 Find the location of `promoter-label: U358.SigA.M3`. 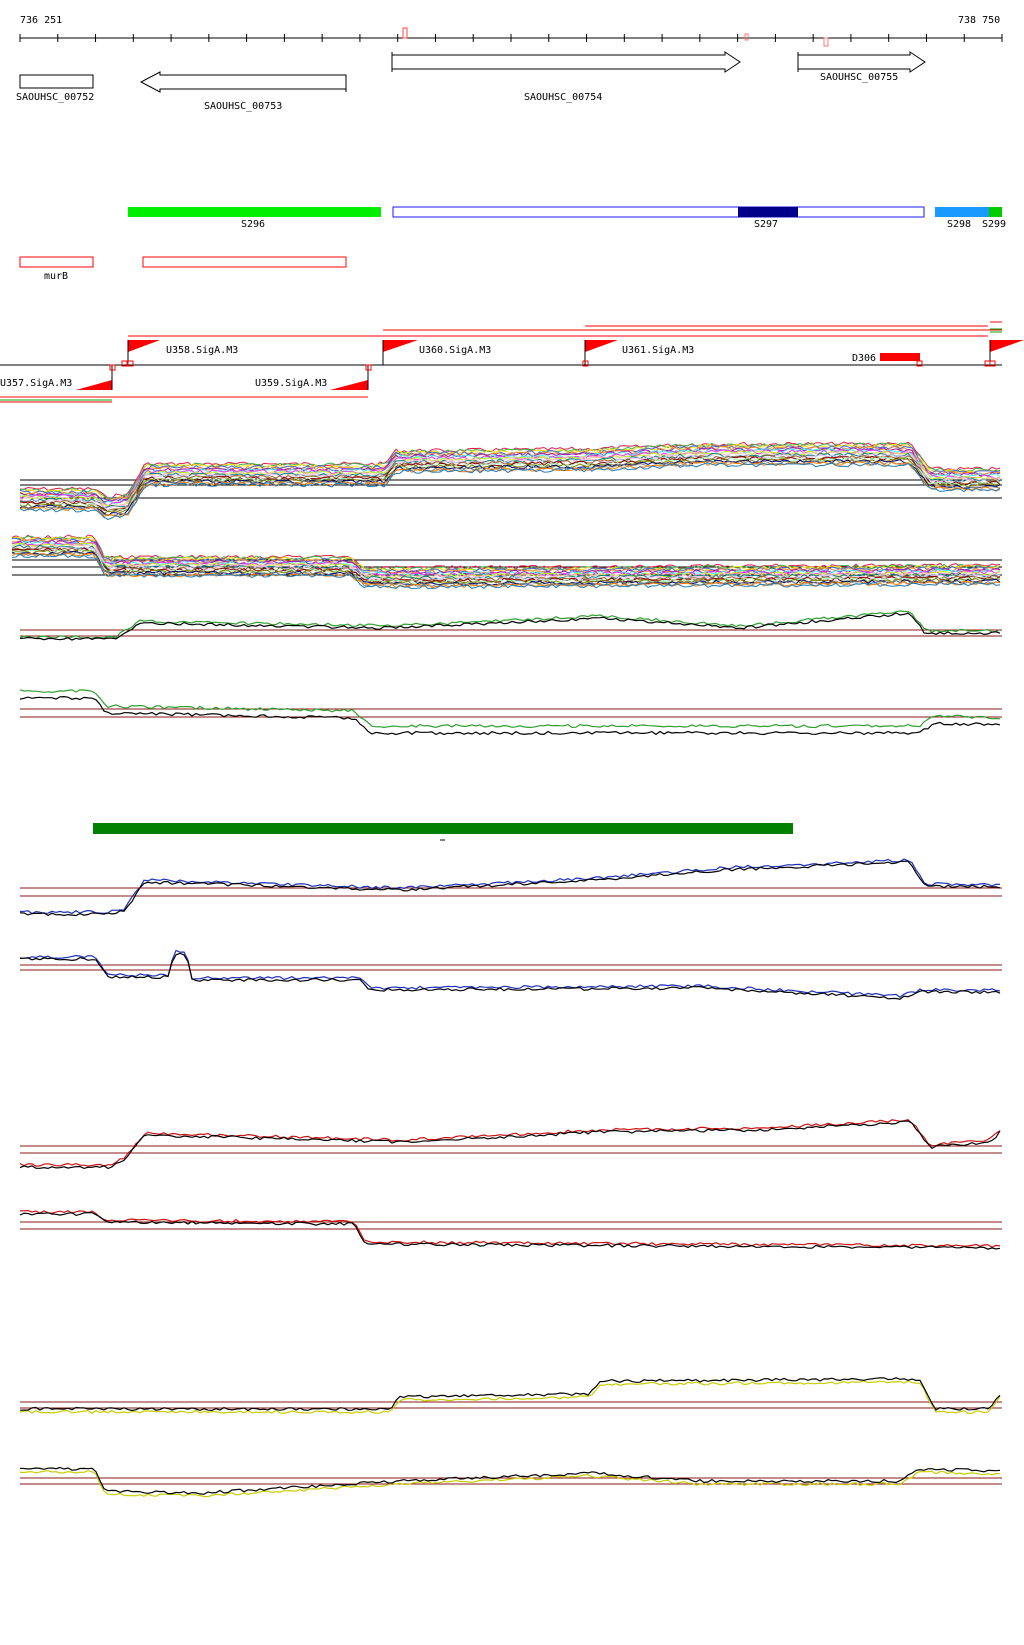

promoter-label: U358.SigA.M3 is located at coordinates (202, 350).